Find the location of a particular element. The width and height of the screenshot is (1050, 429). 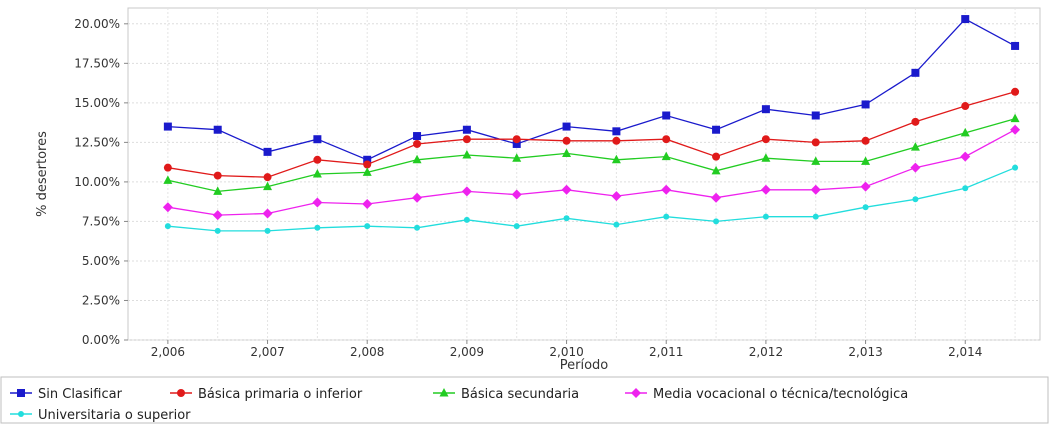

legend-label: Universitaria o superior is located at coordinates (114, 415).